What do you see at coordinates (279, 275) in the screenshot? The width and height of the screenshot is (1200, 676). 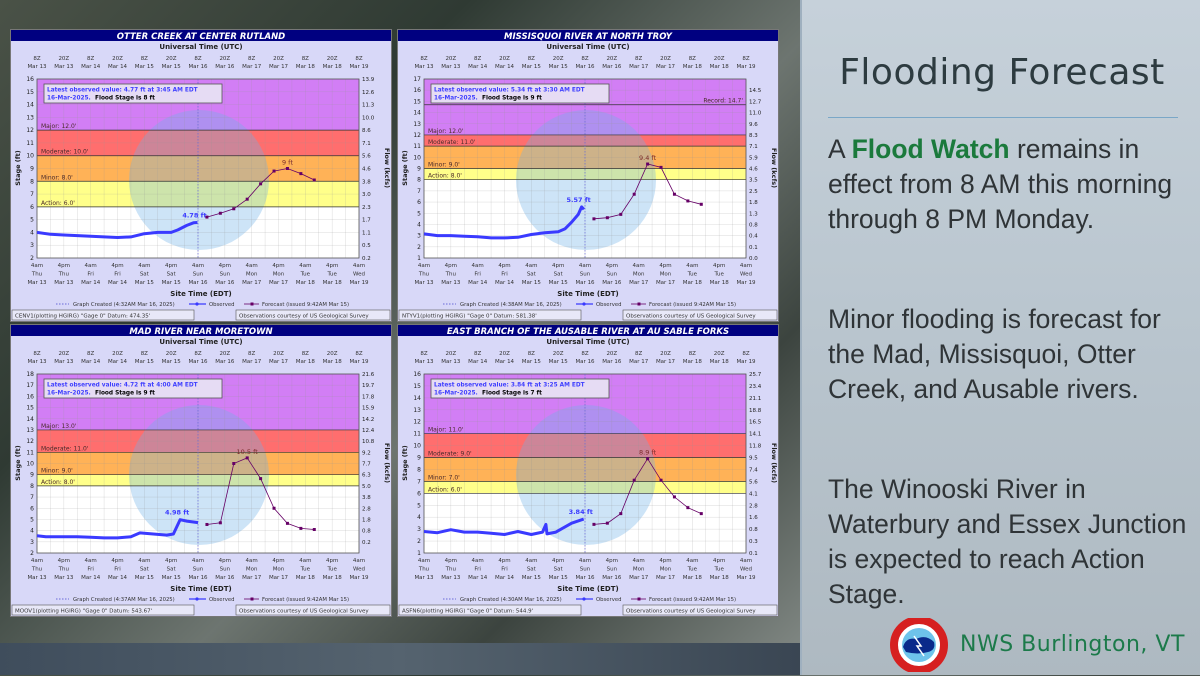 I see `site-time-tick: Mon` at bounding box center [279, 275].